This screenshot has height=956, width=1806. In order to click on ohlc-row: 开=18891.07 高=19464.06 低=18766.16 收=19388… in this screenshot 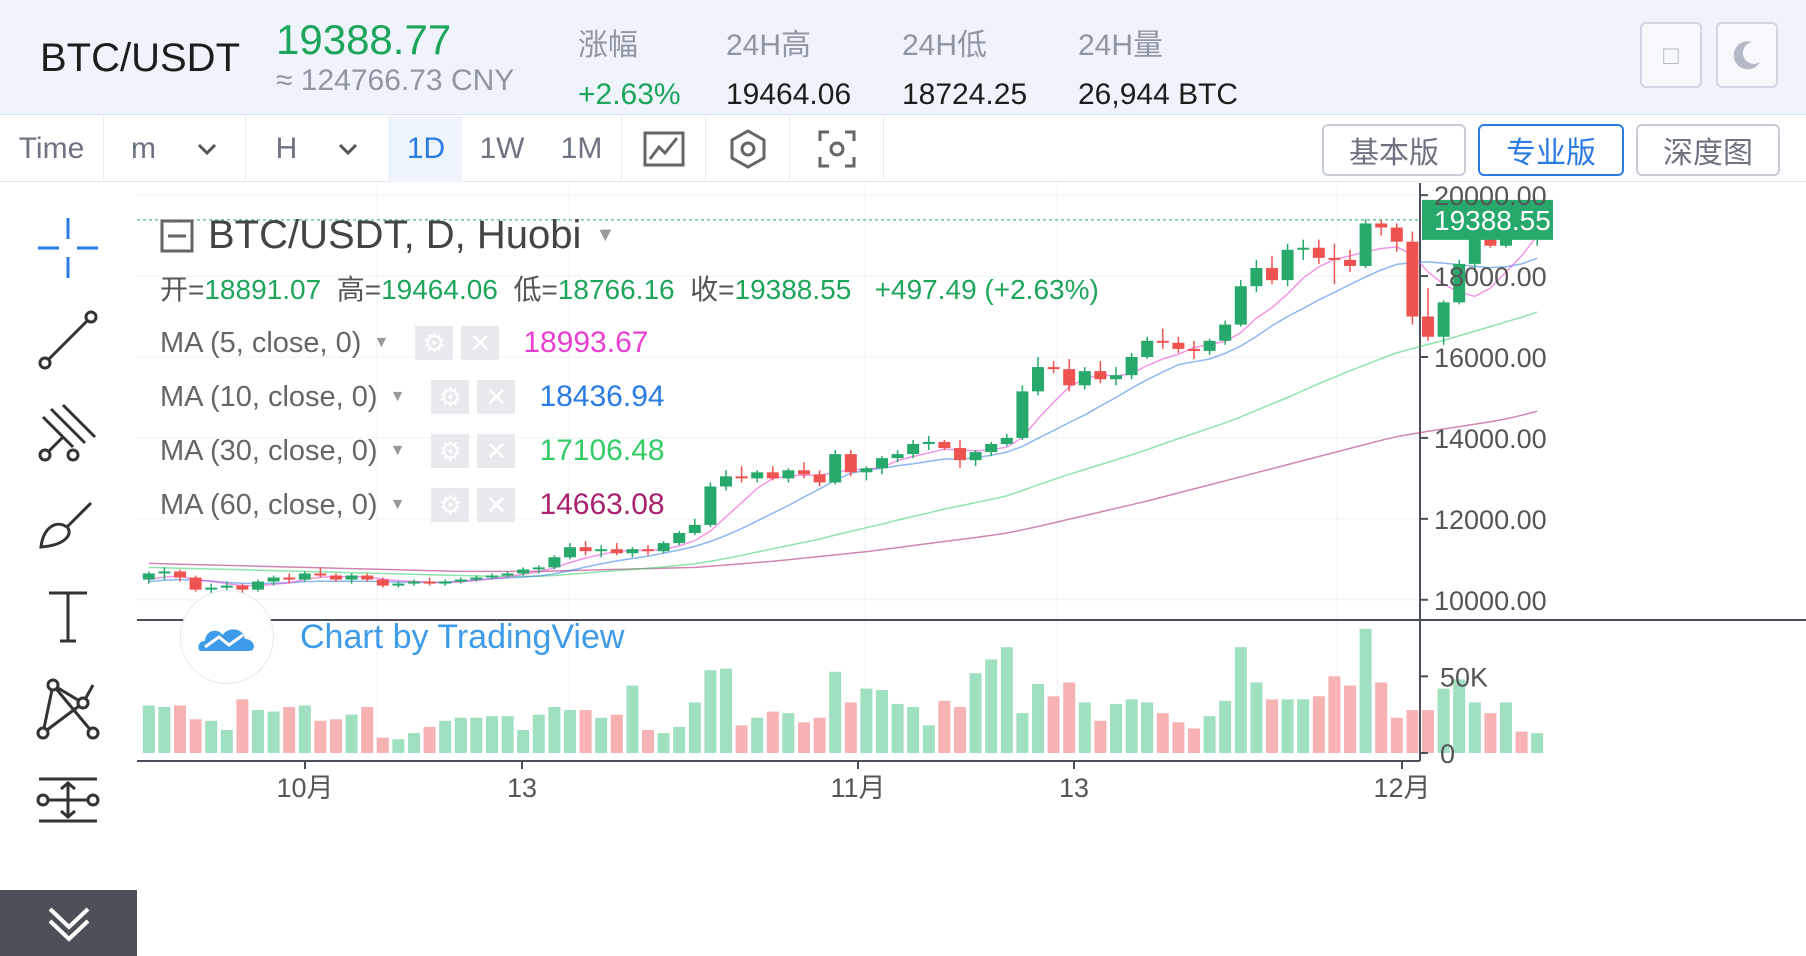, I will do `click(629, 288)`.